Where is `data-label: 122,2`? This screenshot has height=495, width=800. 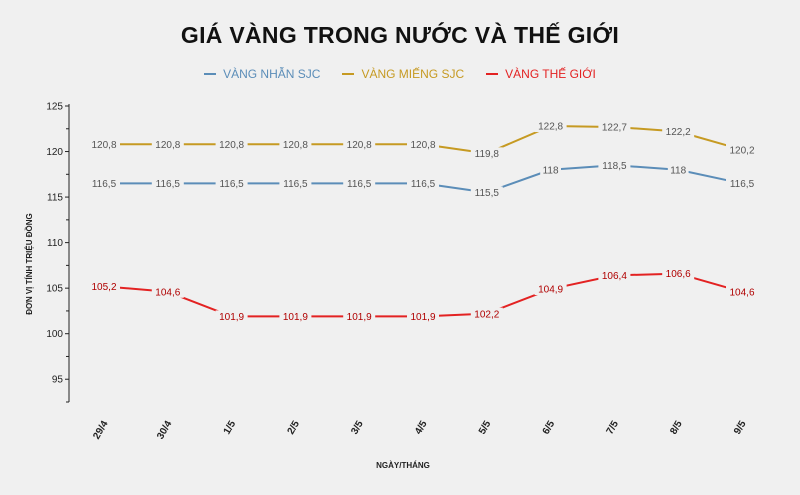 data-label: 122,2 is located at coordinates (678, 132).